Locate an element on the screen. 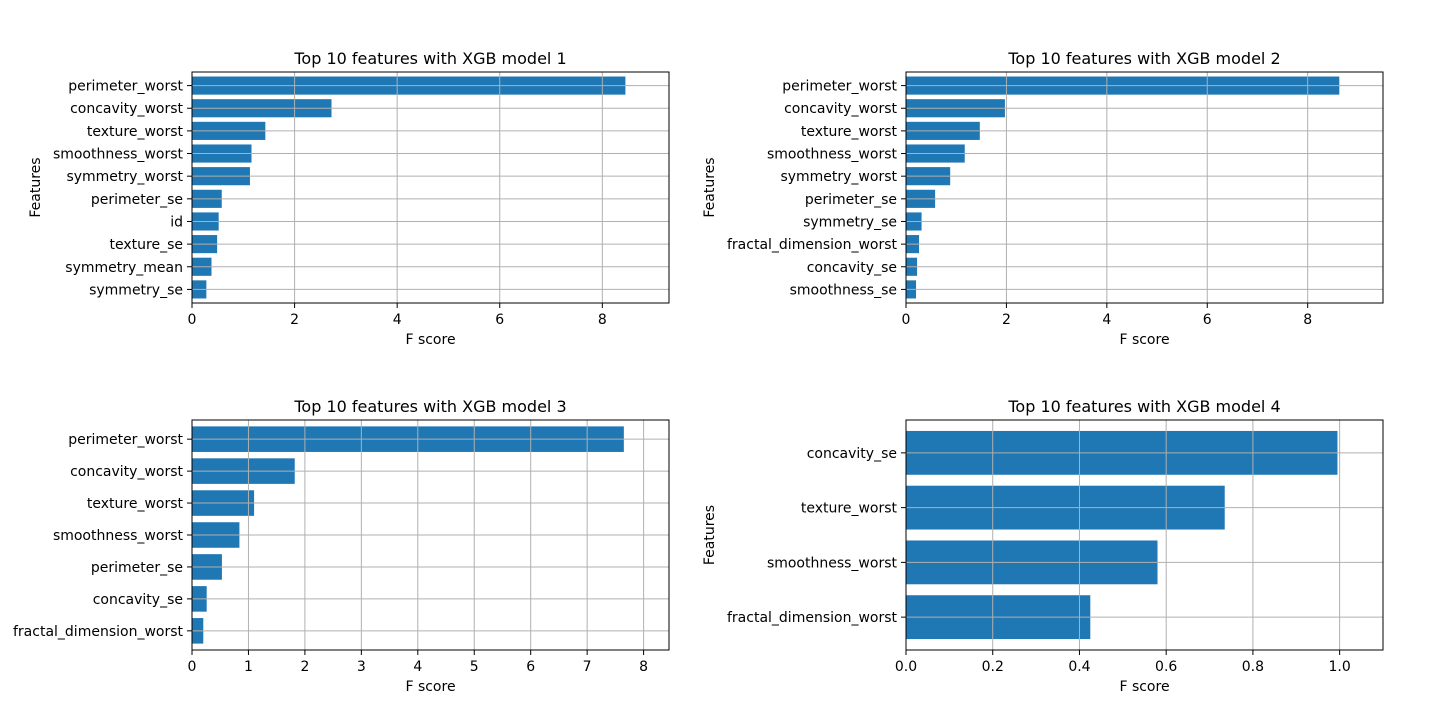 Image resolution: width=1432 pixels, height=713 pixels. chart-title: Top 10 features with XGB model 2 is located at coordinates (1143, 58).